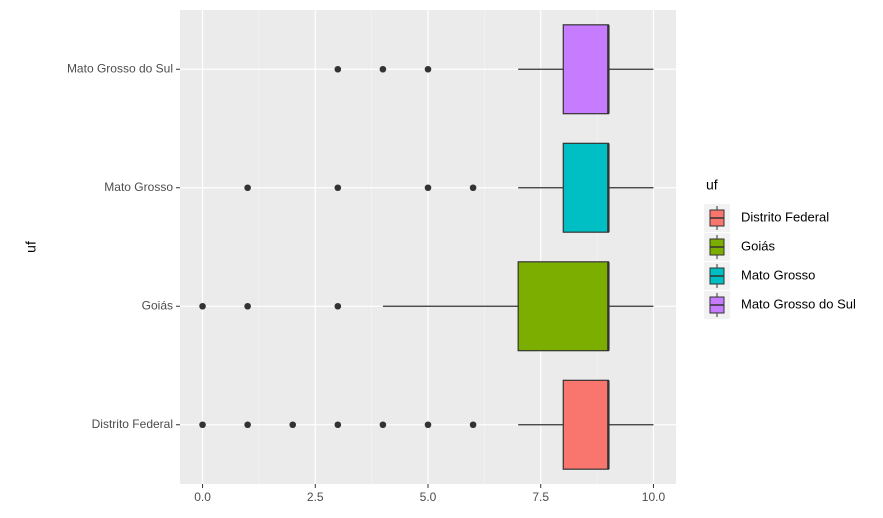  What do you see at coordinates (654, 497) in the screenshot?
I see `x-tick-label: 10.0` at bounding box center [654, 497].